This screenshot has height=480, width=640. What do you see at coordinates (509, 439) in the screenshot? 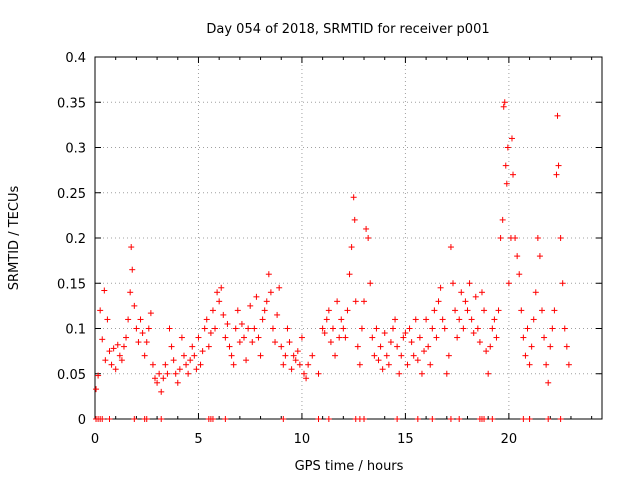
I see `x-tick-label: 20` at bounding box center [509, 439].